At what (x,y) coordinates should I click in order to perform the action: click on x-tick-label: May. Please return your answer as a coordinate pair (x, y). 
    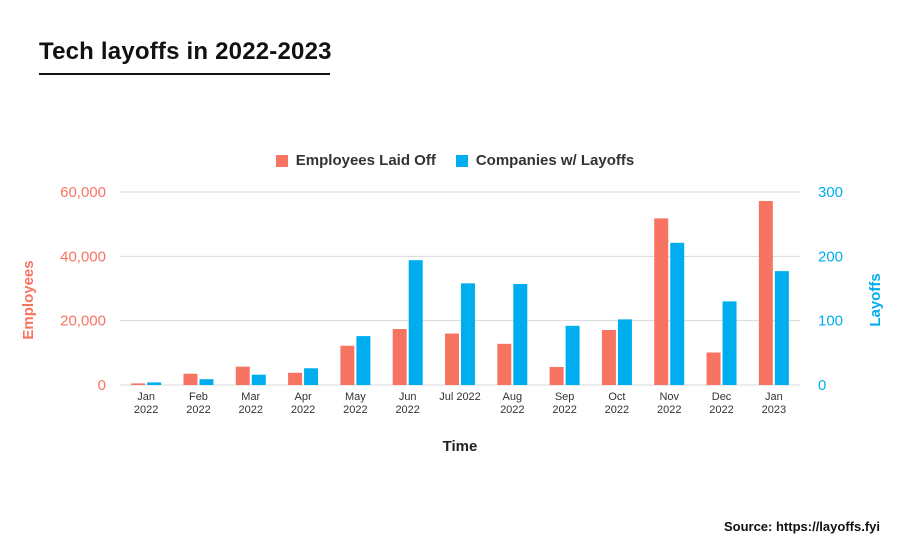
    Looking at the image, I should click on (355, 397).